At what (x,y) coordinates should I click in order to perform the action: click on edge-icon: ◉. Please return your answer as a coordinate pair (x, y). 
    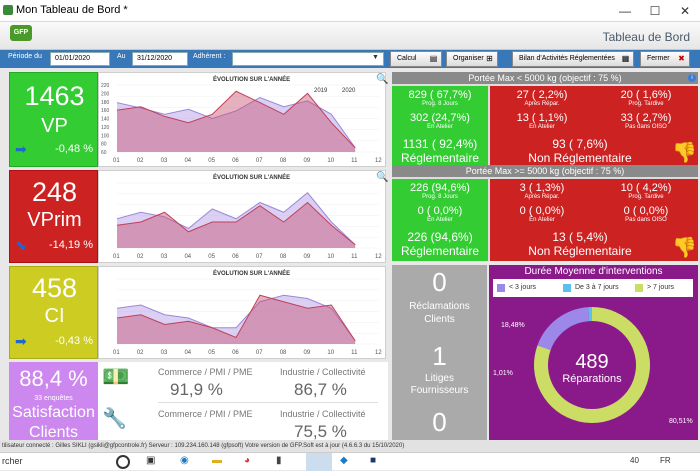
    Looking at the image, I should click on (184, 460).